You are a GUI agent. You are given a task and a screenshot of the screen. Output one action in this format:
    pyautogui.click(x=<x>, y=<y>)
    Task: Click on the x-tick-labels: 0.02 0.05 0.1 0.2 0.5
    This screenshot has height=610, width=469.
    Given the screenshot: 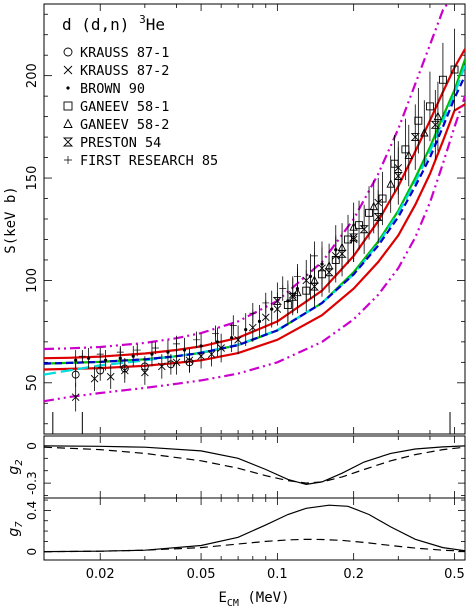 What is the action you would take?
    pyautogui.click(x=275, y=574)
    